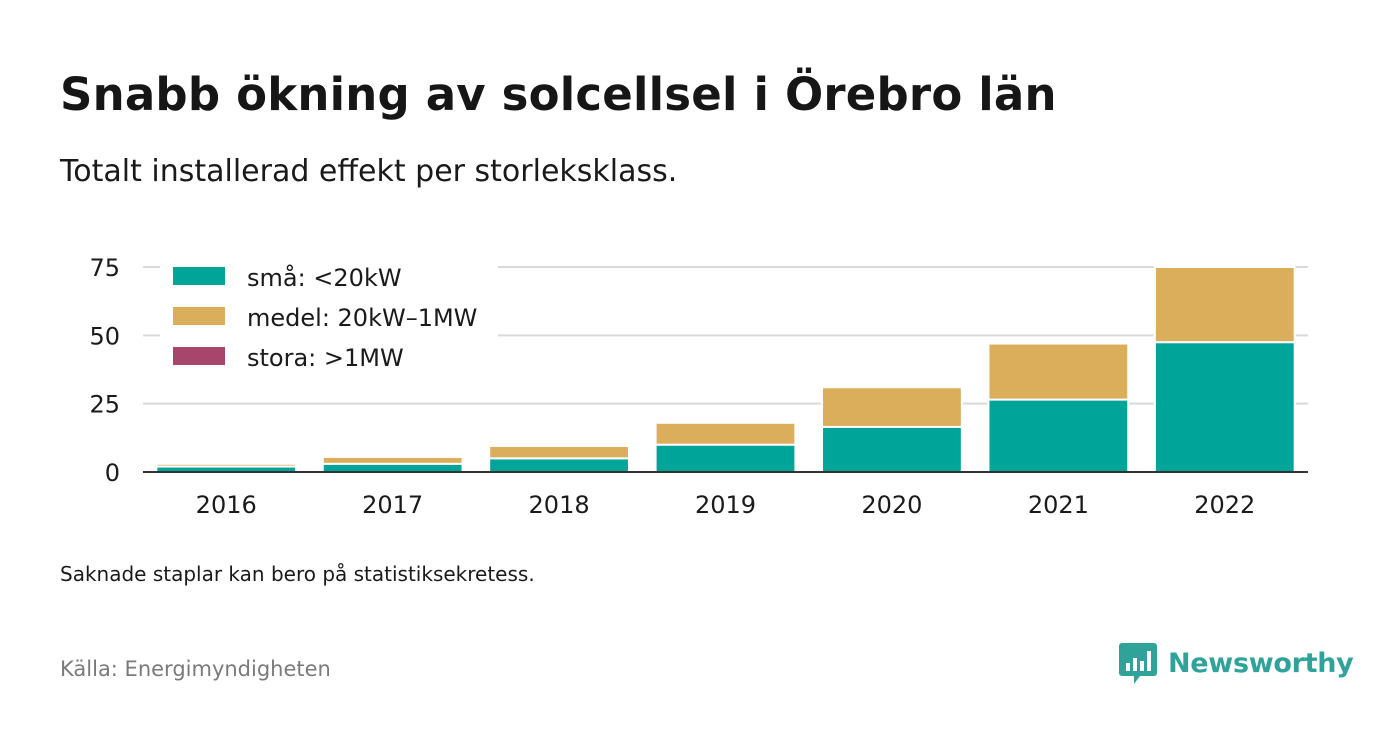 The image size is (1400, 745). What do you see at coordinates (1138, 663) in the screenshot?
I see `newsworthy-logo-icon` at bounding box center [1138, 663].